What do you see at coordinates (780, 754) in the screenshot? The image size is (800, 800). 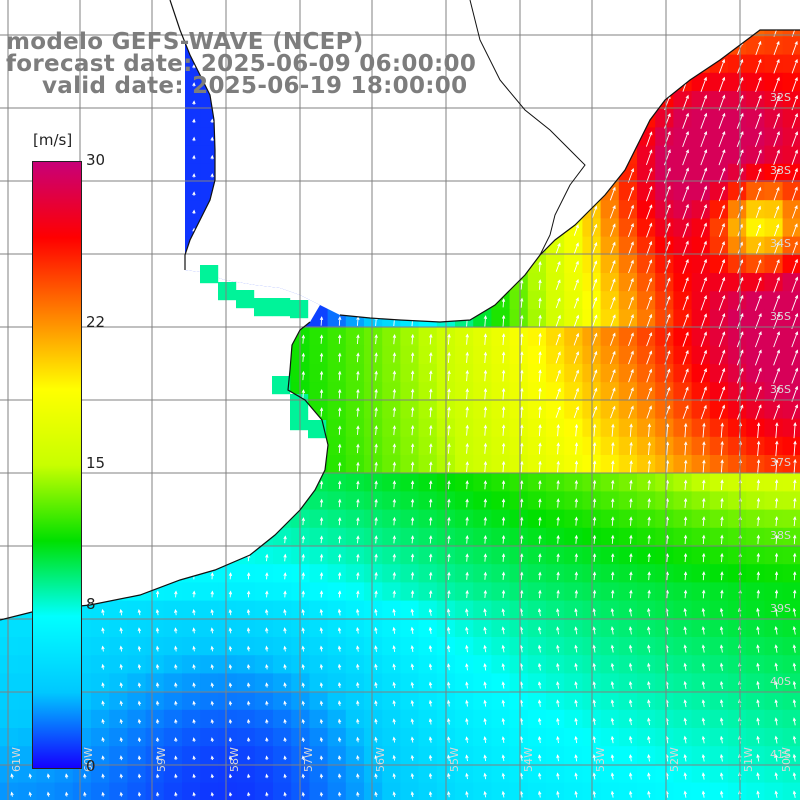 I see `lat-label: 41S` at bounding box center [780, 754].